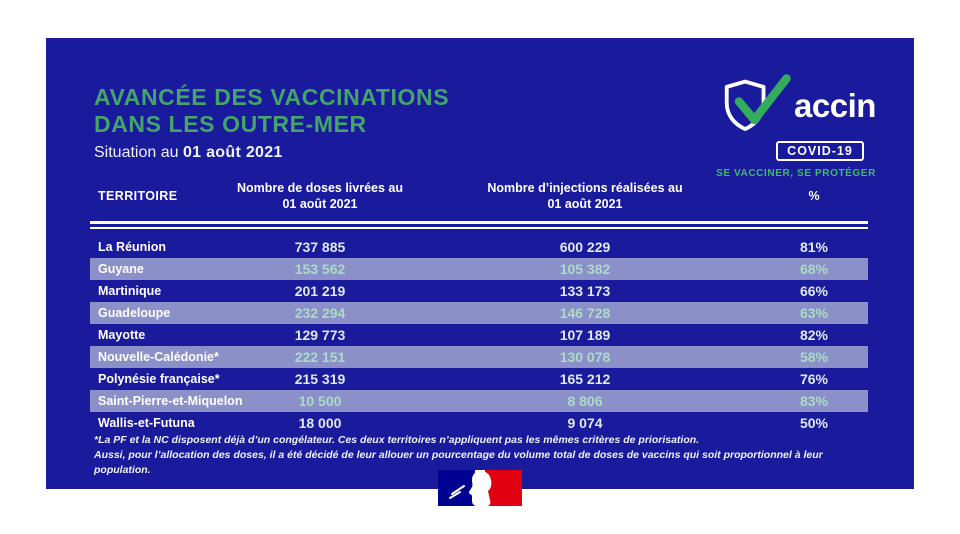 This screenshot has height=534, width=960. Describe the element at coordinates (159, 378) in the screenshot. I see `territory-name: Polynésie française*` at that location.